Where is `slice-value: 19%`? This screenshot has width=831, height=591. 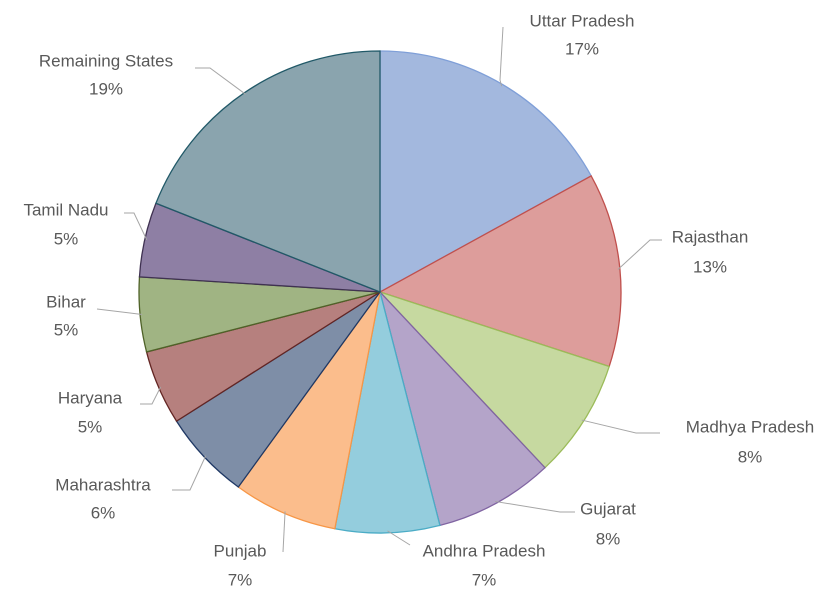
slice-value: 19% is located at coordinates (106, 88).